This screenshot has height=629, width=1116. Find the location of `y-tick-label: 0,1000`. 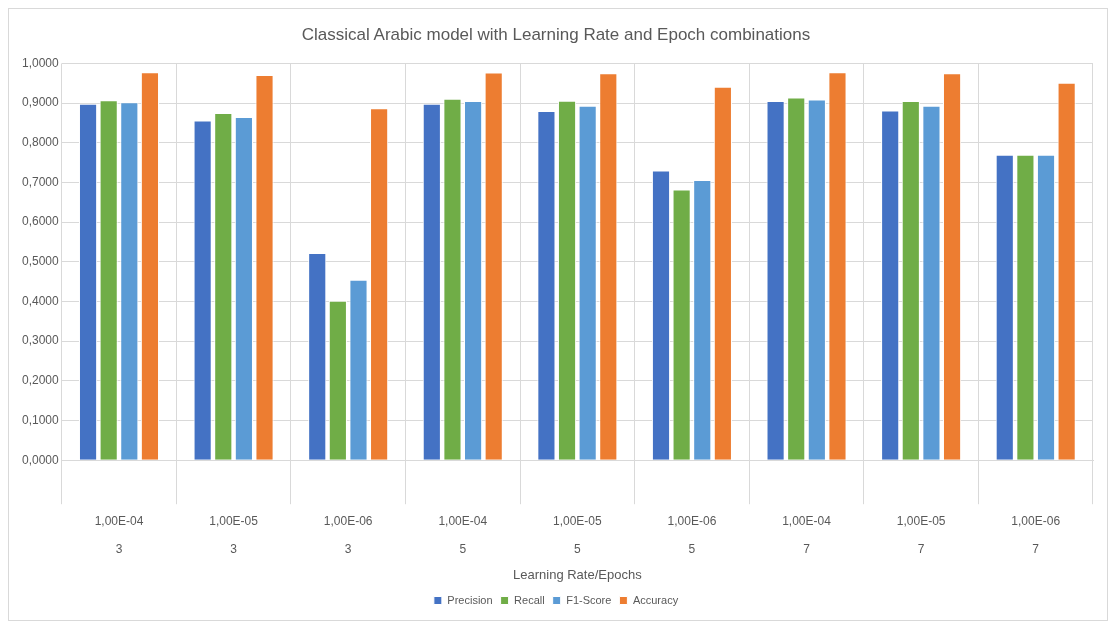

y-tick-label: 0,1000 is located at coordinates (41, 419).